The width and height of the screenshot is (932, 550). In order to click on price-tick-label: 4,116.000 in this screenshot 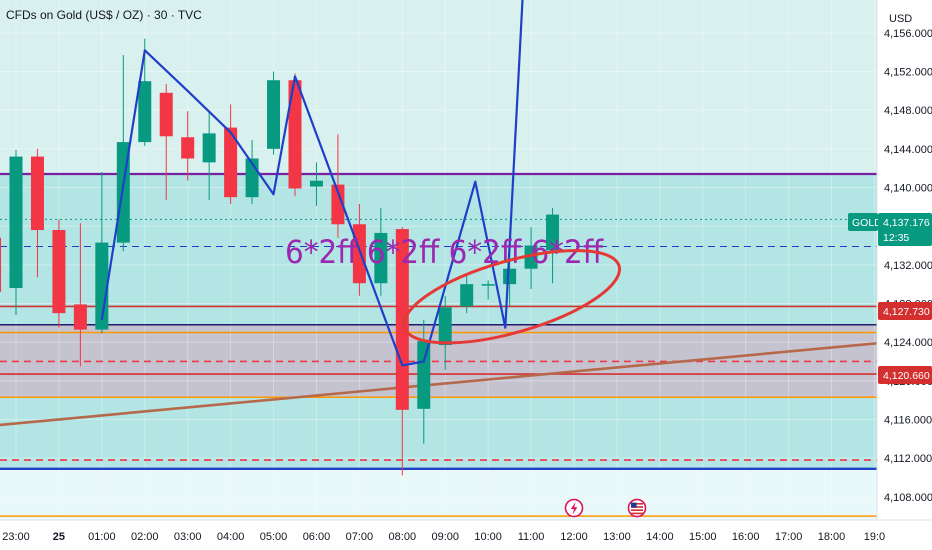, I will do `click(908, 420)`.